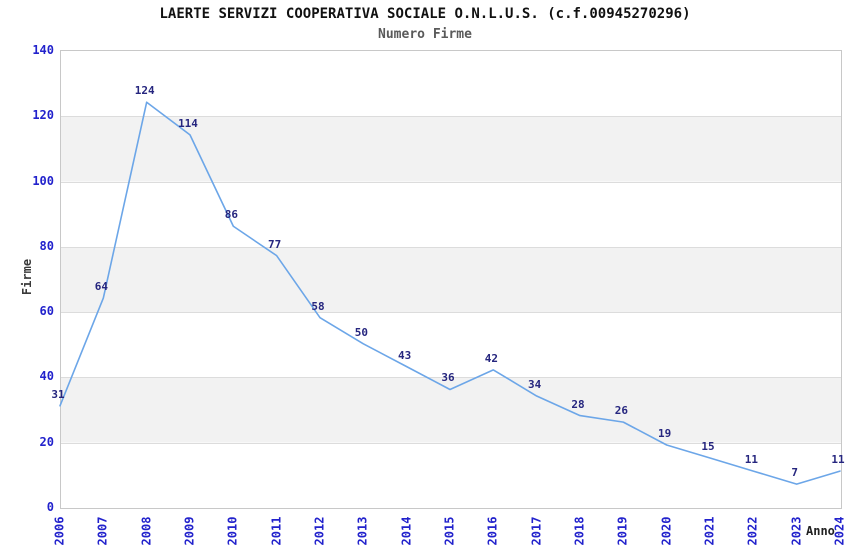 Image resolution: width=850 pixels, height=550 pixels. What do you see at coordinates (820, 531) in the screenshot?
I see `x-axis-title: Anno` at bounding box center [820, 531].